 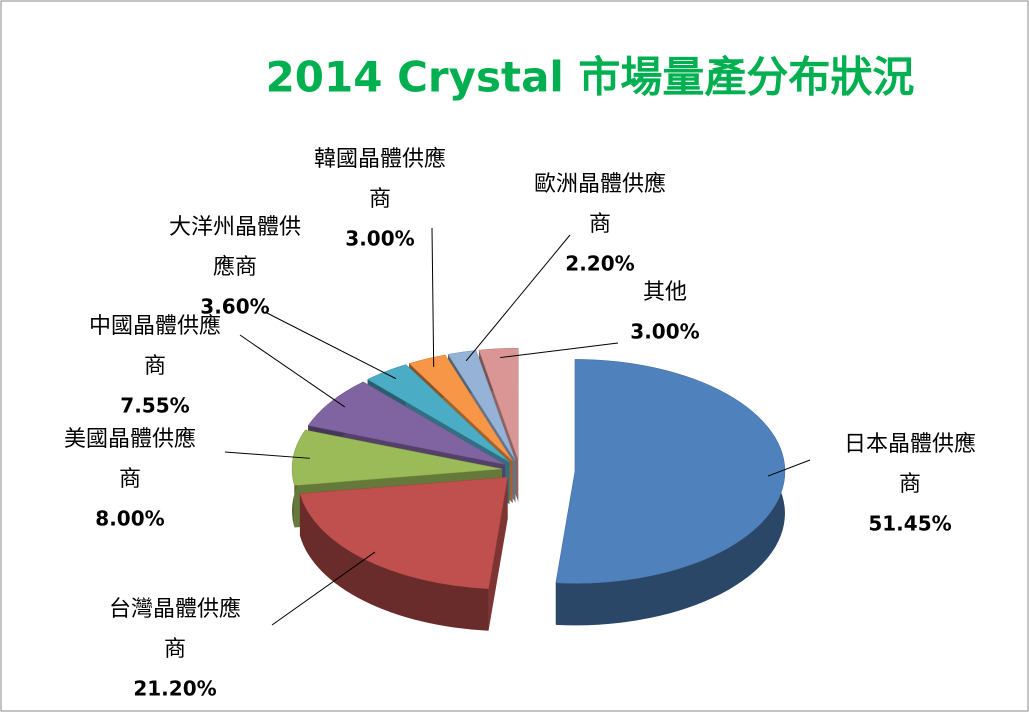 I want to click on slice-label: 美國晶體供應商, so click(x=130, y=459).